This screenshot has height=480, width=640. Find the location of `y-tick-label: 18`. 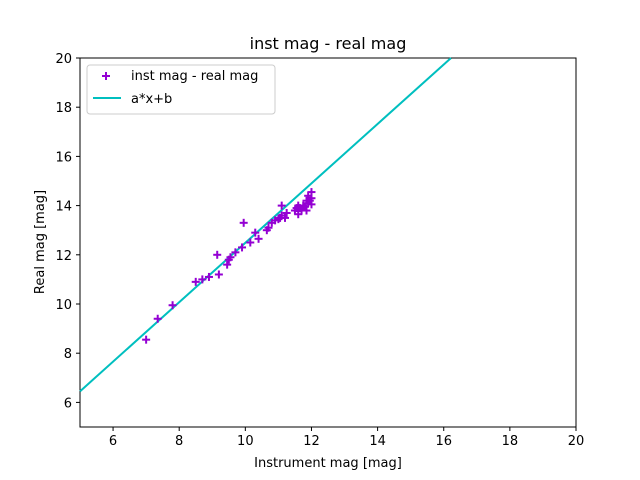

y-tick-label: 18 is located at coordinates (63, 108).